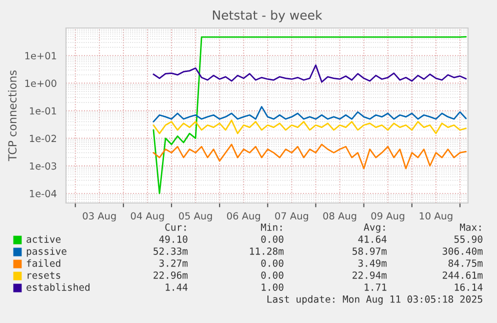 The image size is (497, 323). Describe the element at coordinates (43, 111) in the screenshot. I see `y-tick-label: 1e-01` at that location.